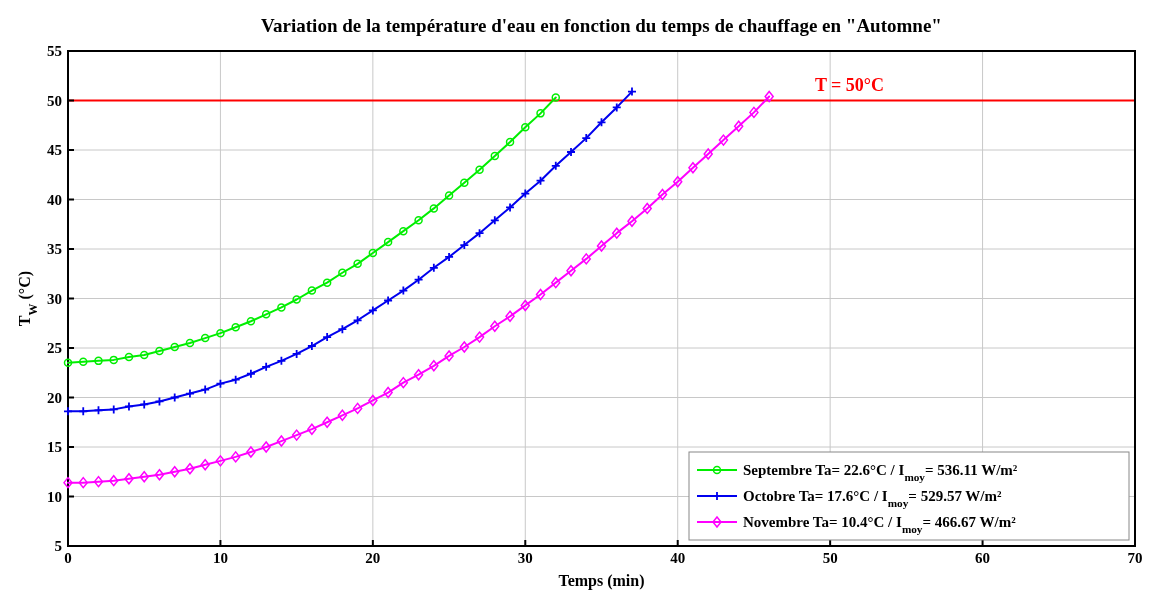 This screenshot has width=1156, height=602. Describe the element at coordinates (525, 558) in the screenshot. I see `x-tick-label: 30` at that location.